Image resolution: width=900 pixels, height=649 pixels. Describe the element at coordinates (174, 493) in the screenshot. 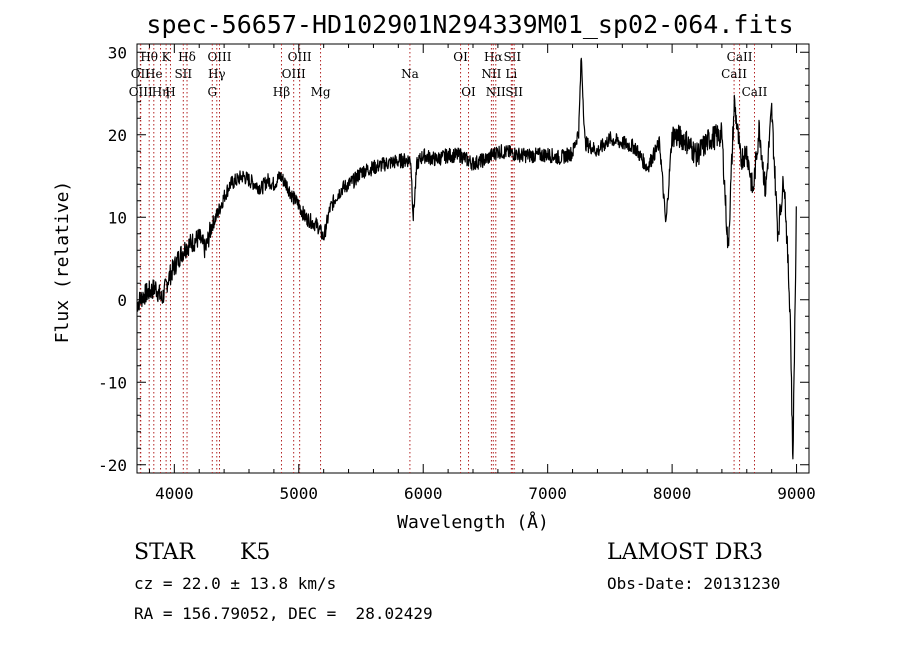

I see `x-tick-label: 4000` at that location.